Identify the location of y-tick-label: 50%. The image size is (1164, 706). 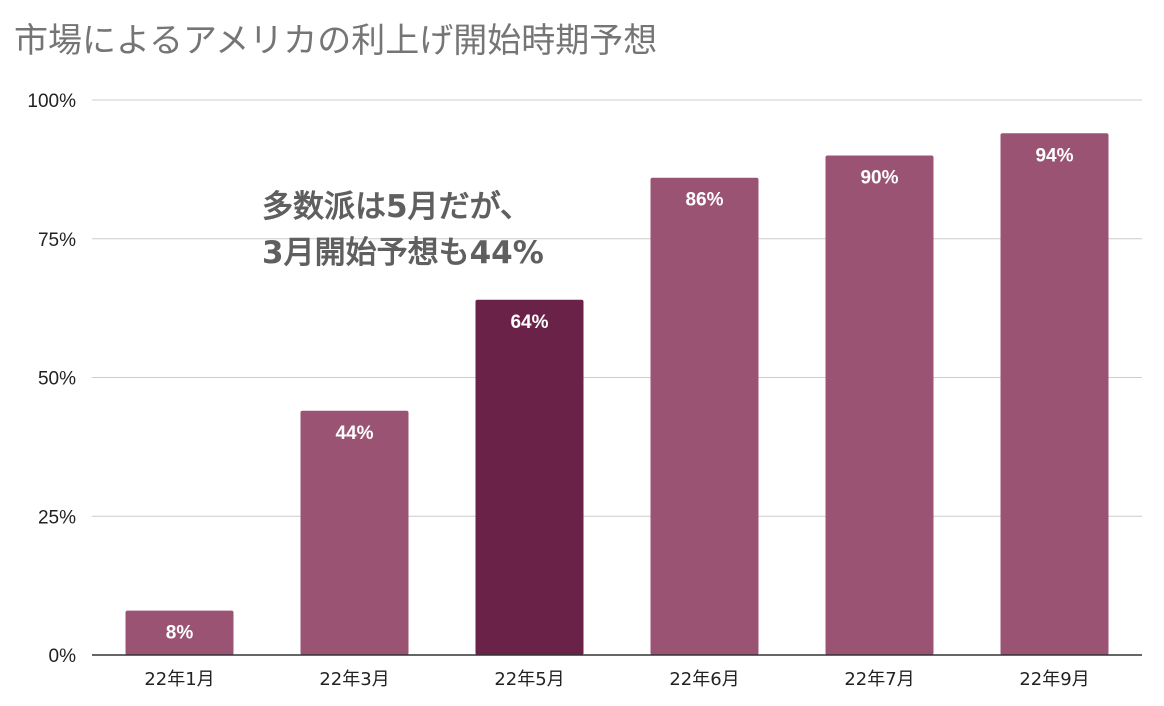
(57, 379).